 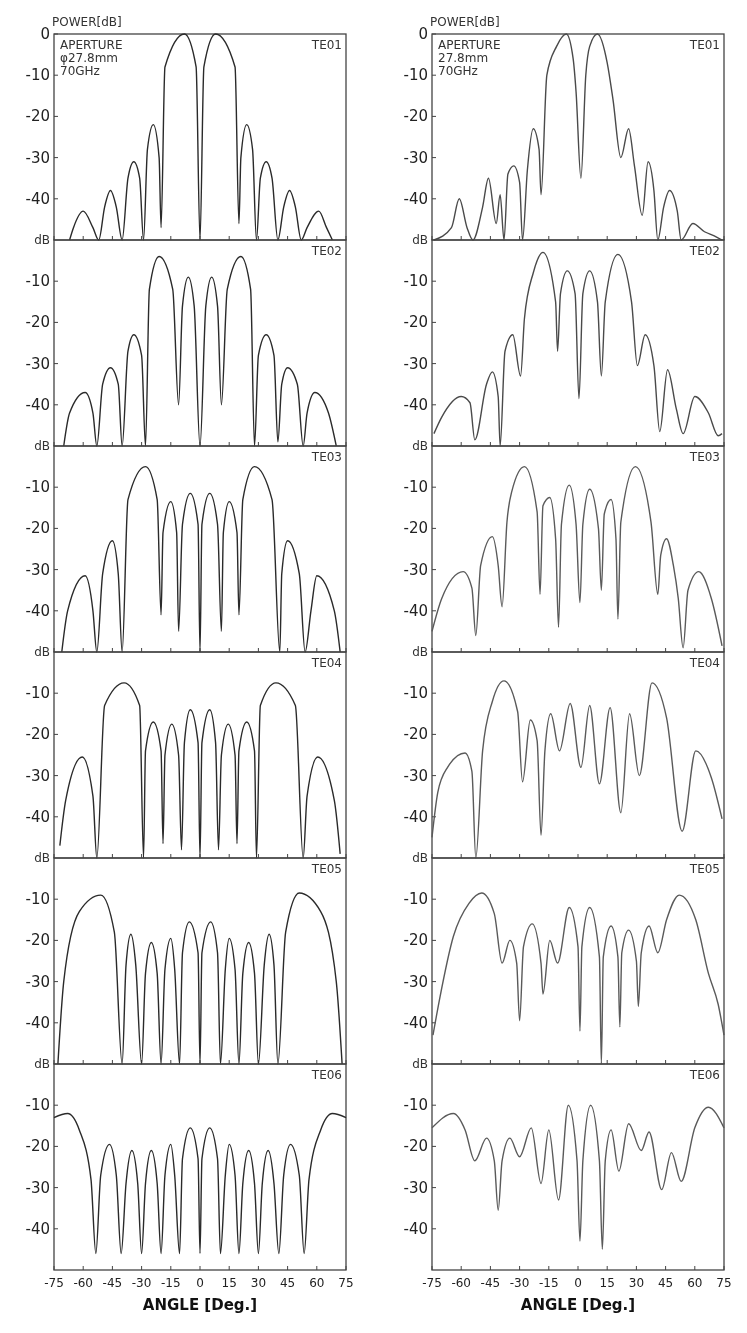 I want to click on annotation: φ27.8mm, so click(x=89, y=58).